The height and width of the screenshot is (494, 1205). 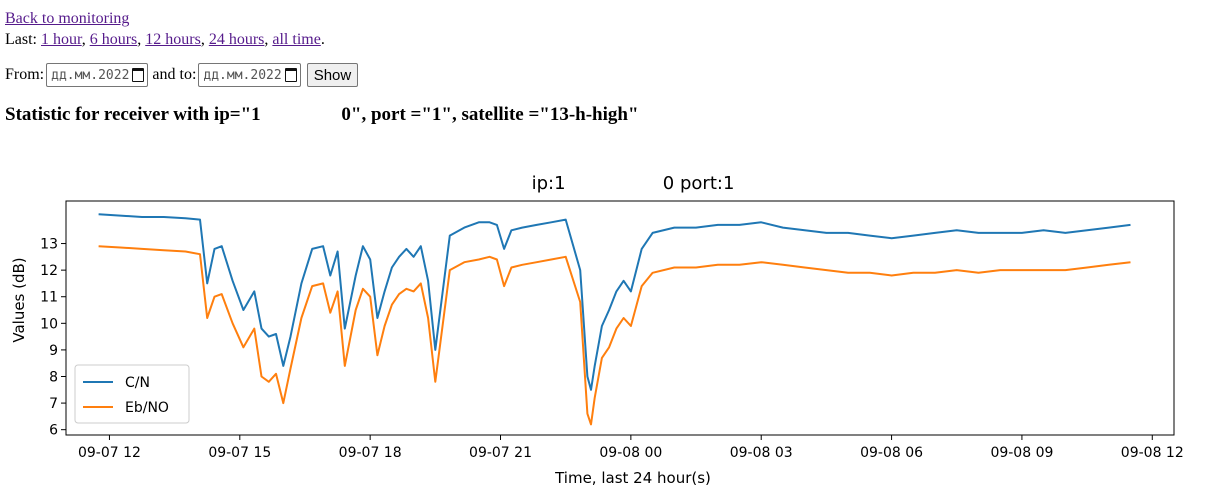 I want to click on x-tick-label: 09-07 21, so click(x=500, y=453).